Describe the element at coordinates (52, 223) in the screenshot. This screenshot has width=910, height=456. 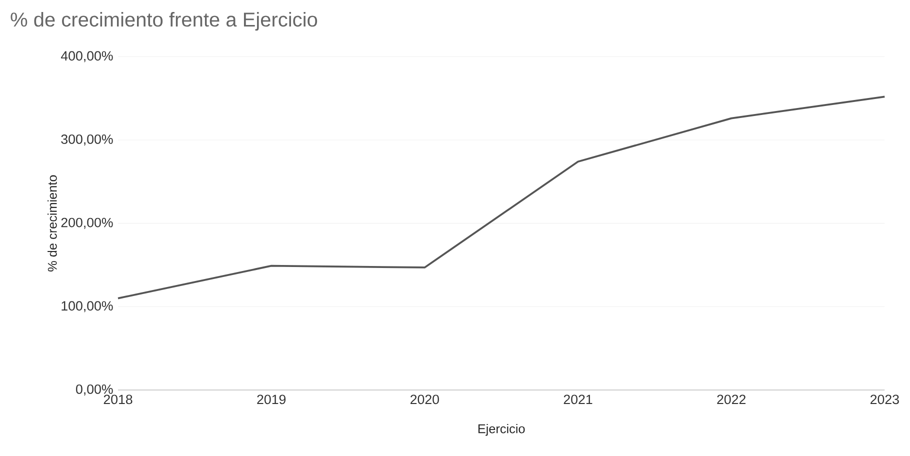
I see `y-axis-title: % de crecimiento` at that location.